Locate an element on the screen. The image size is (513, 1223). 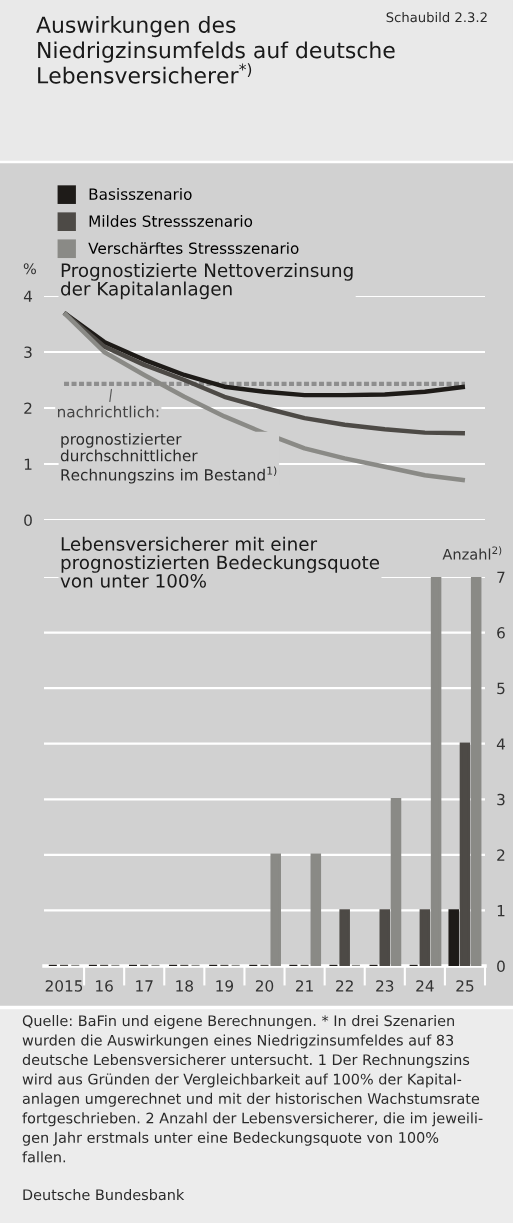
x-tick-label: 2015 is located at coordinates (64, 986).